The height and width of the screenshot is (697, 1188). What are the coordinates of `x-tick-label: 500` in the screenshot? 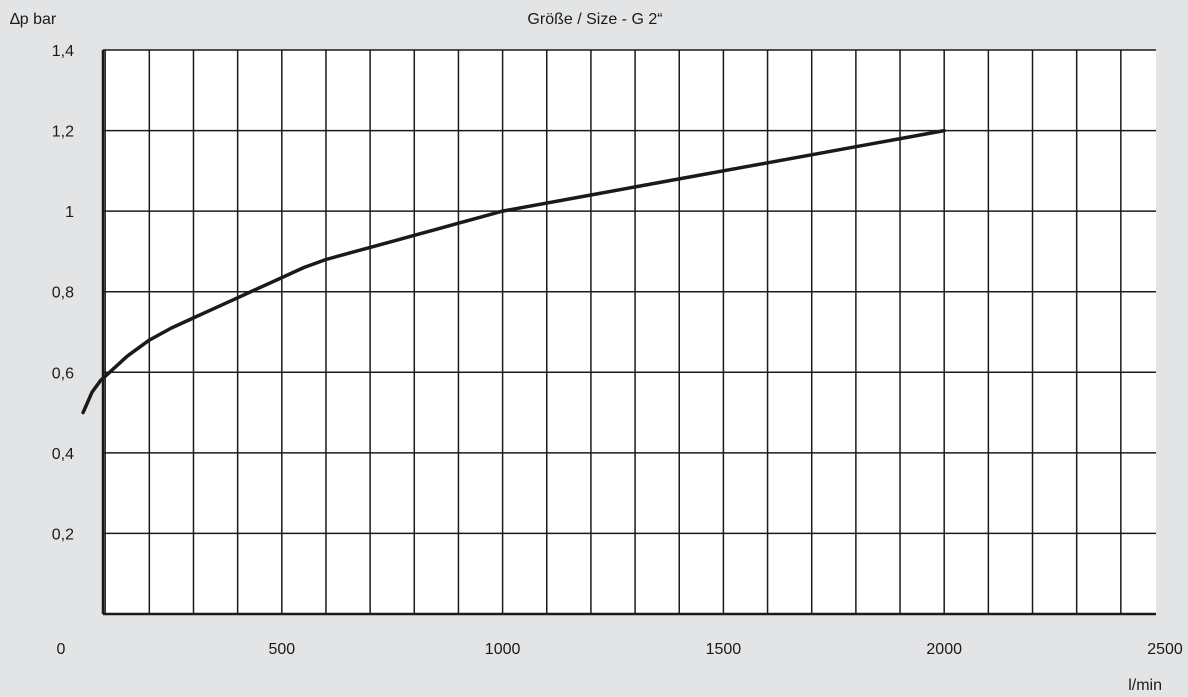 It's located at (281, 649).